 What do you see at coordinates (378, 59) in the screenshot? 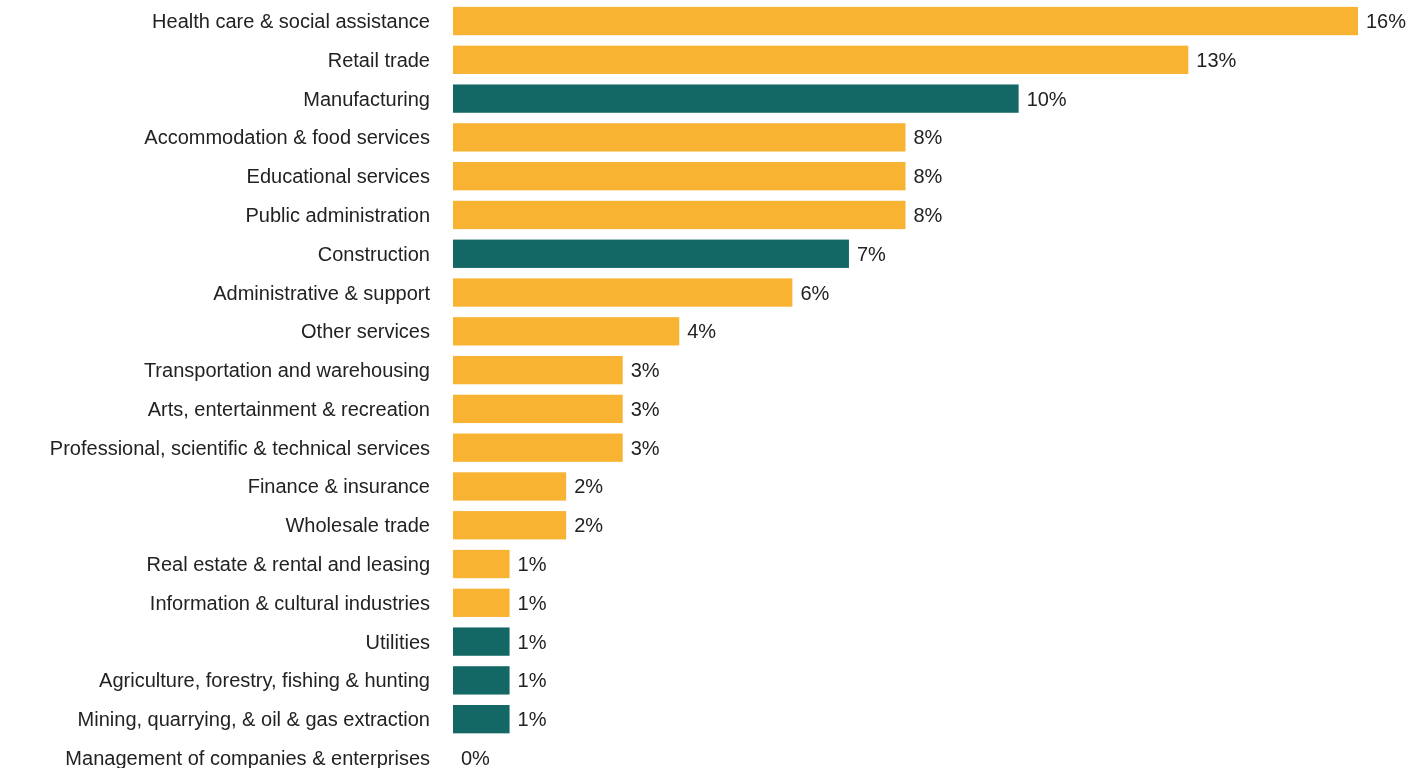
I see `y-tick-label: Retail trade` at bounding box center [378, 59].